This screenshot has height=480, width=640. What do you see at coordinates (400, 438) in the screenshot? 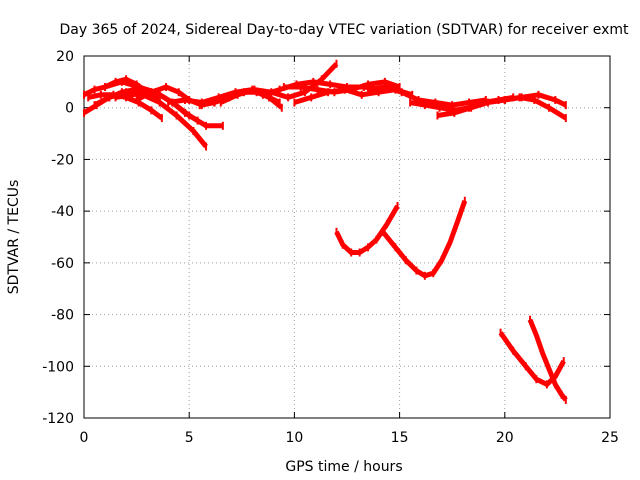
I see `x-tick-label: 15` at bounding box center [400, 438].